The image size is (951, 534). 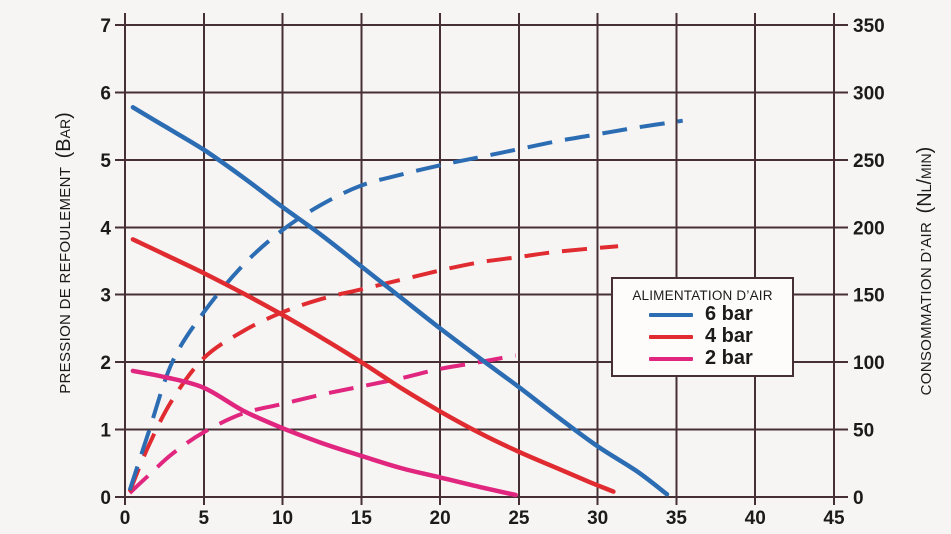 I want to click on y-right-tick-200: 200, so click(x=869, y=228).